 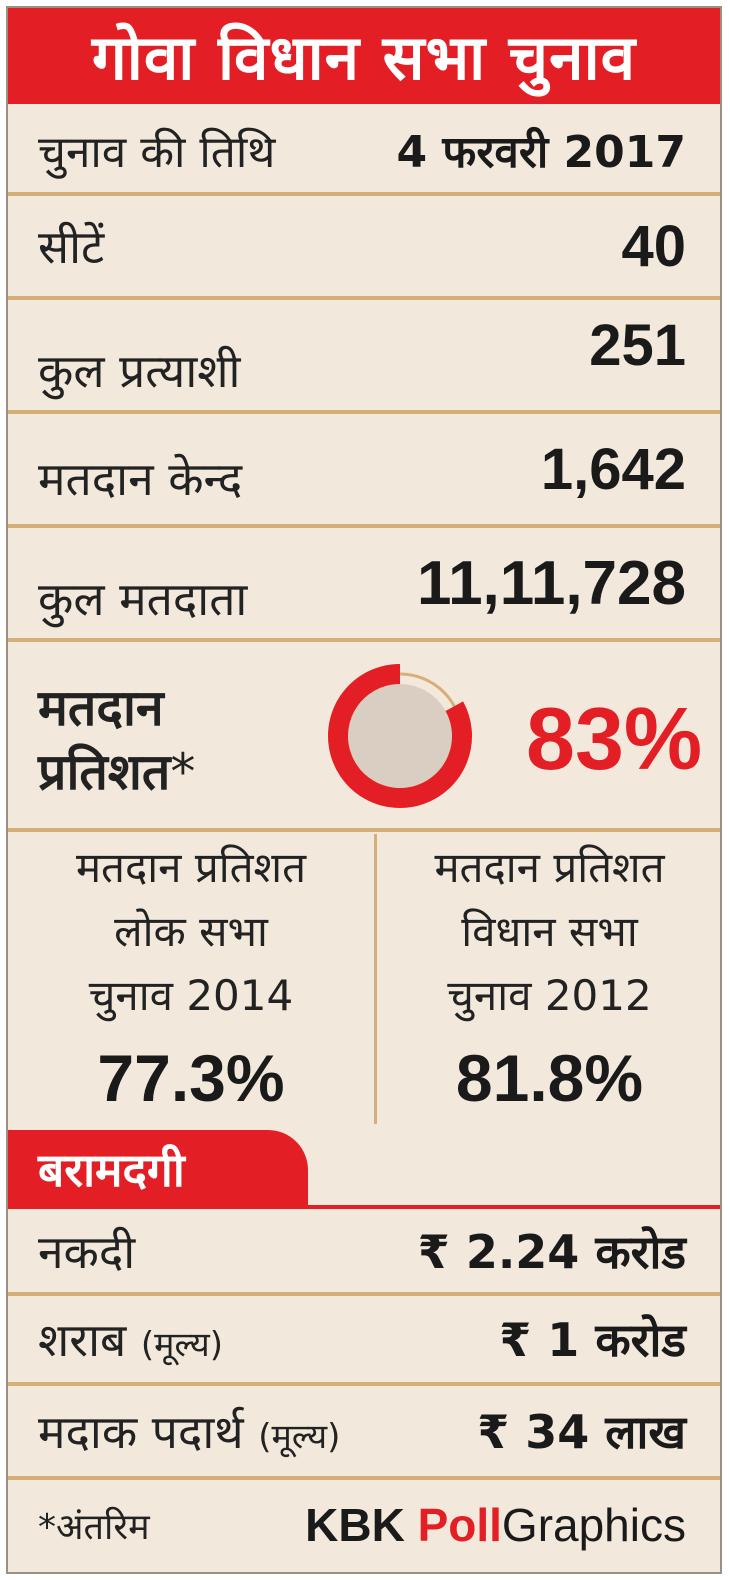 I want to click on turnout-label: मतदान प्रतिशत*, so click(x=116, y=740).